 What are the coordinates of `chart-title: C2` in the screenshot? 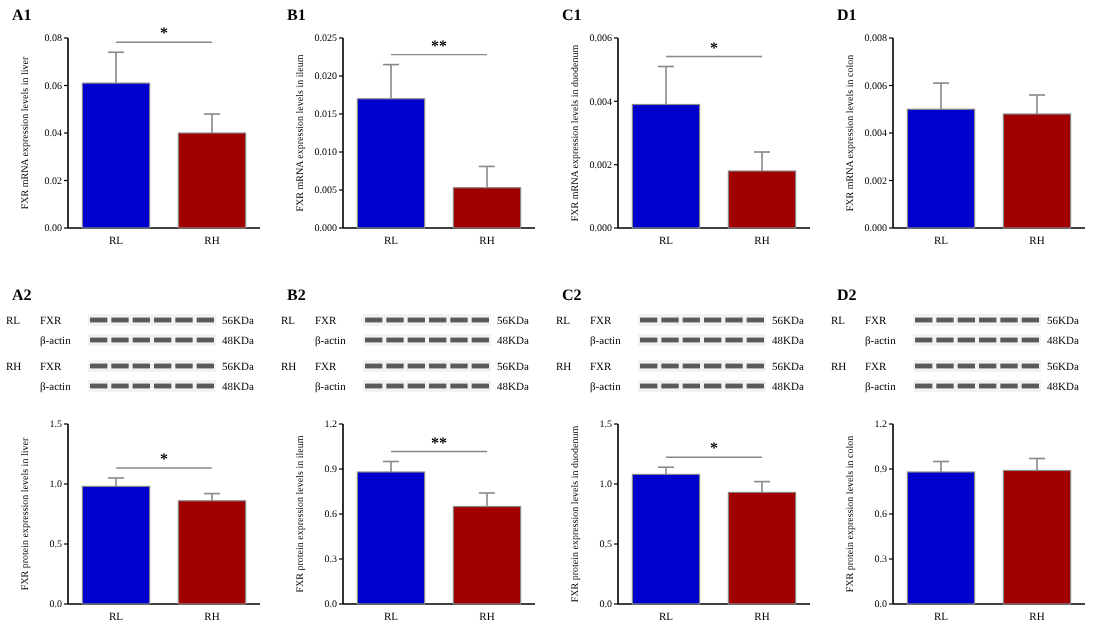 It's located at (572, 295).